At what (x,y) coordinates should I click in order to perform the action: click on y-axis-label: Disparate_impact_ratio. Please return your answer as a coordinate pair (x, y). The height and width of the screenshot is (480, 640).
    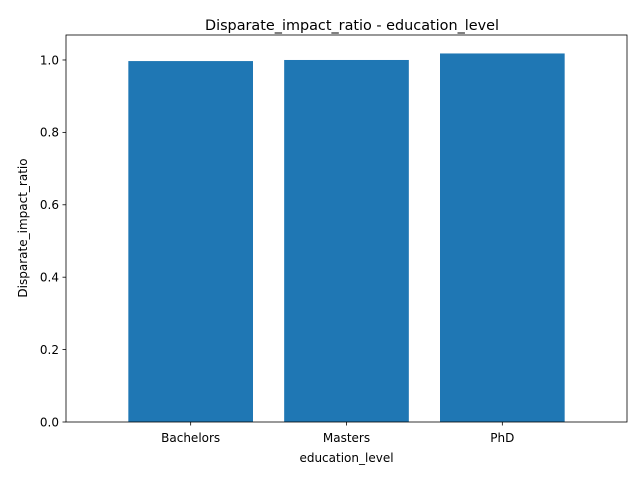
    Looking at the image, I should click on (23, 227).